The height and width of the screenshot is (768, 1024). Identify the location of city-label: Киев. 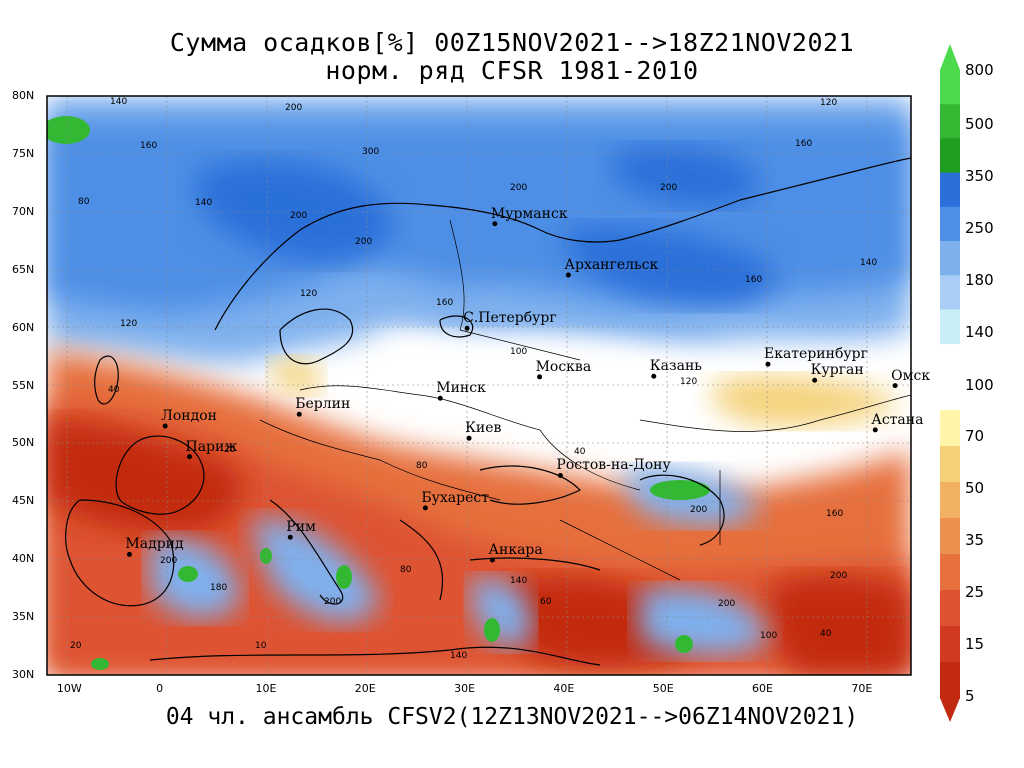
(483, 428).